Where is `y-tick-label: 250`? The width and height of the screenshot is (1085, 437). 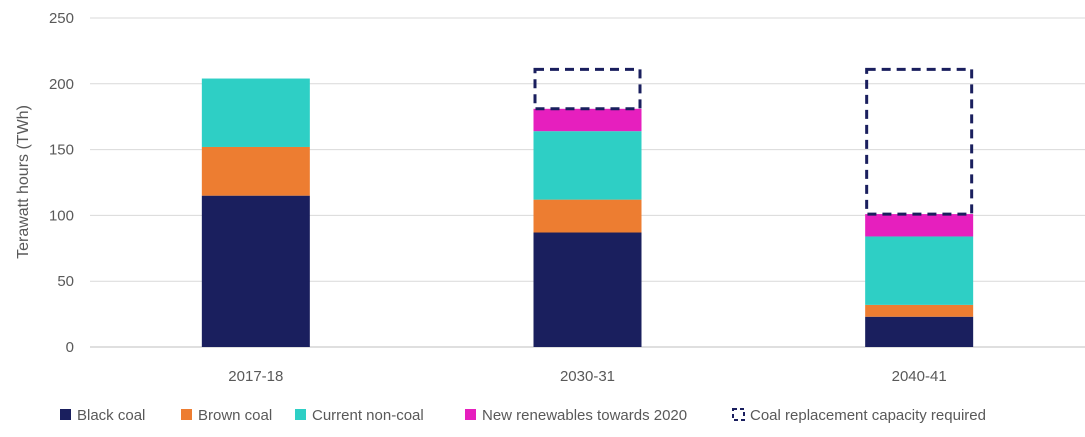
y-tick-label: 250 is located at coordinates (61, 18).